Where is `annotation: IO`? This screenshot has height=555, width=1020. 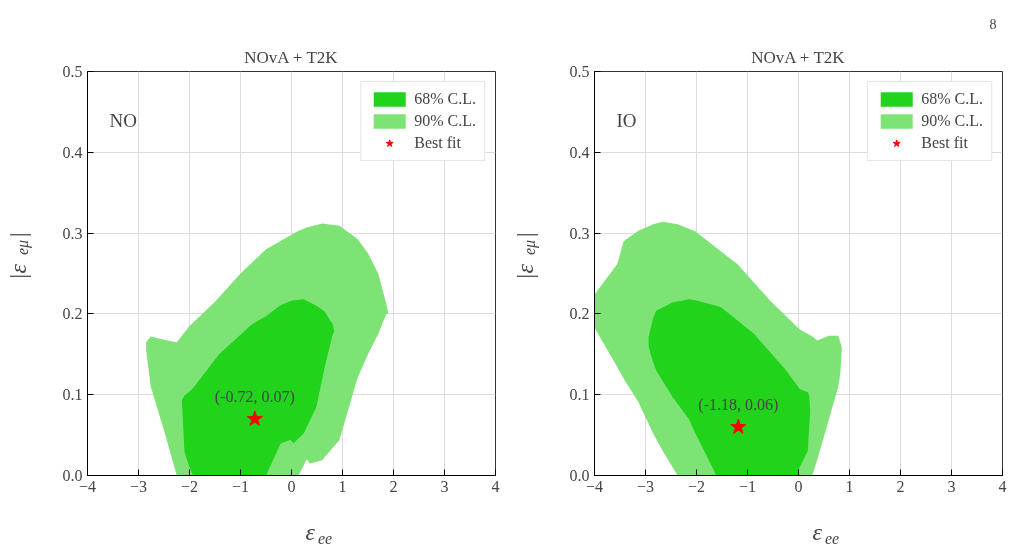
annotation: IO is located at coordinates (626, 120).